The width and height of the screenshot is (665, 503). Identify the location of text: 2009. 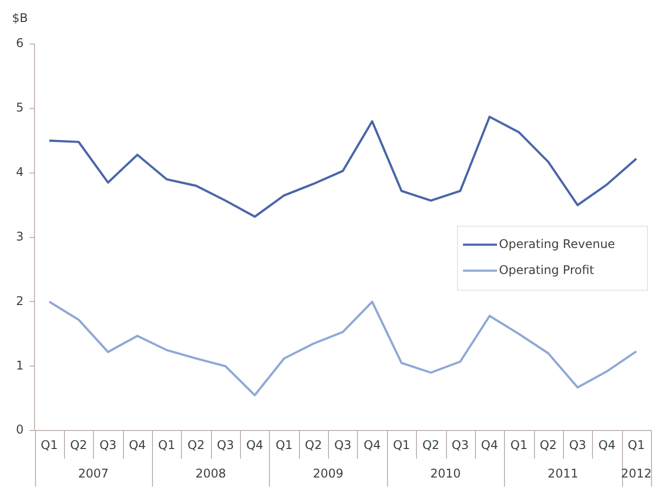
(328, 473).